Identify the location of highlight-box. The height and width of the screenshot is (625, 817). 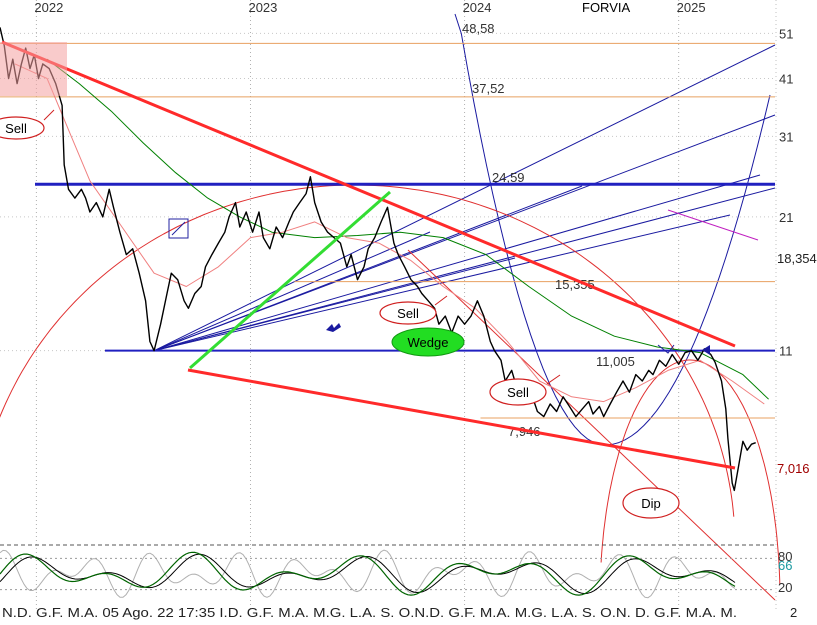
(33, 69).